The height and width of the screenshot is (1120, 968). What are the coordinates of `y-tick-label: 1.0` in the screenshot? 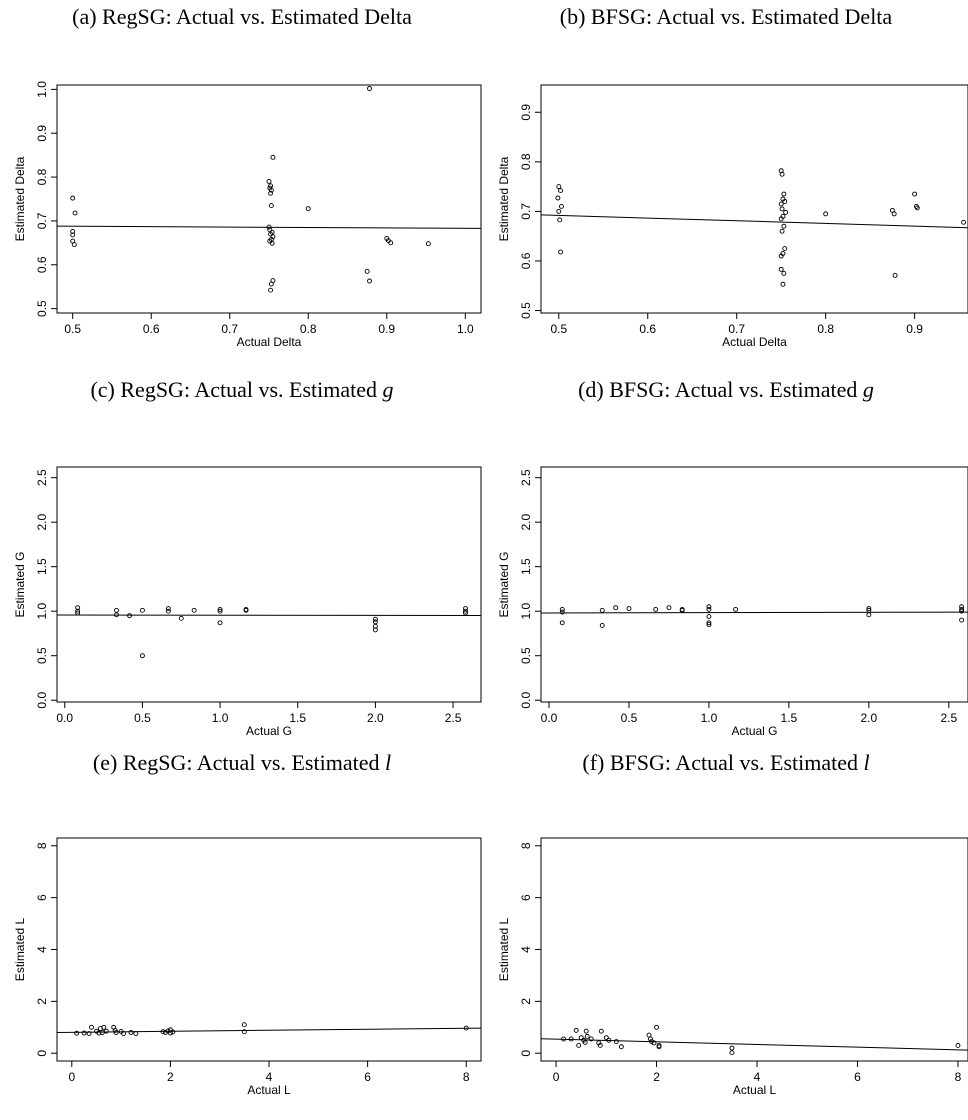 It's located at (42, 89).